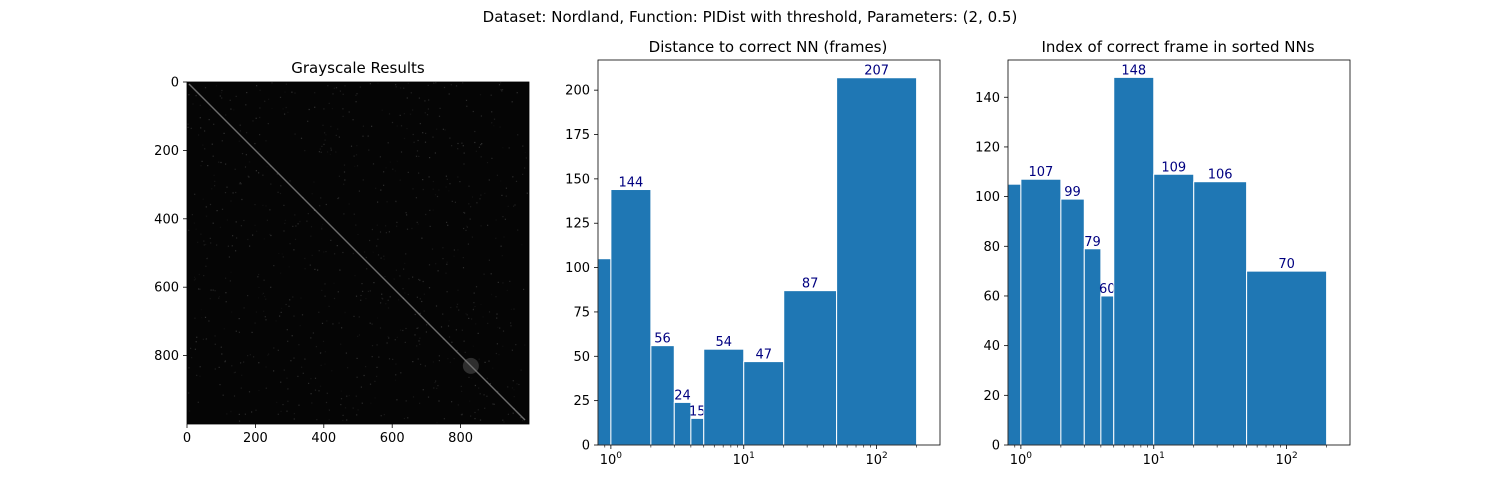 This screenshot has height=500, width=1500. What do you see at coordinates (1092, 242) in the screenshot?
I see `bar-value-label: 79` at bounding box center [1092, 242].